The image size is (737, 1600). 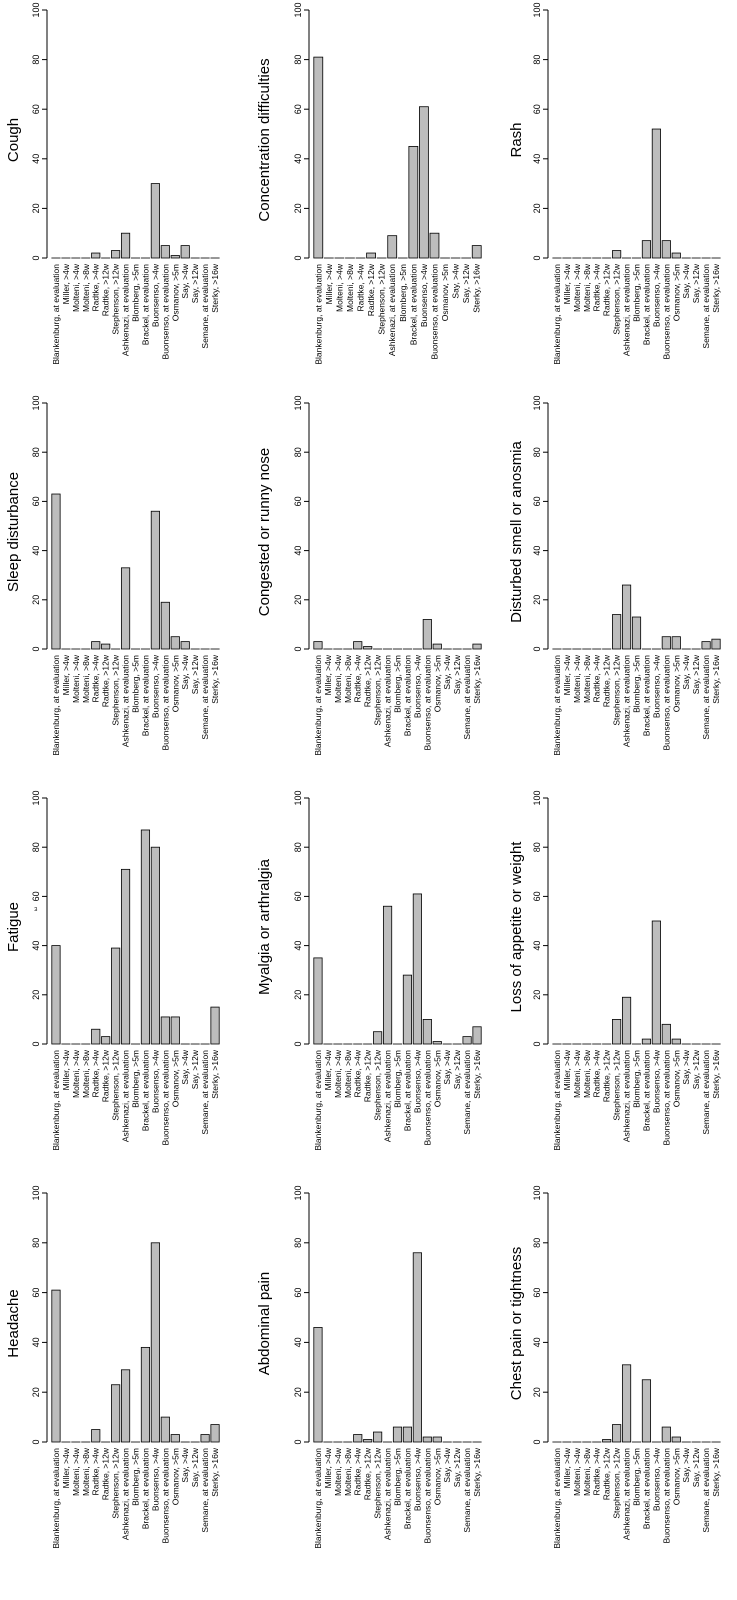 What do you see at coordinates (13, 140) in the screenshot?
I see `y-axis-title: Cough` at bounding box center [13, 140].